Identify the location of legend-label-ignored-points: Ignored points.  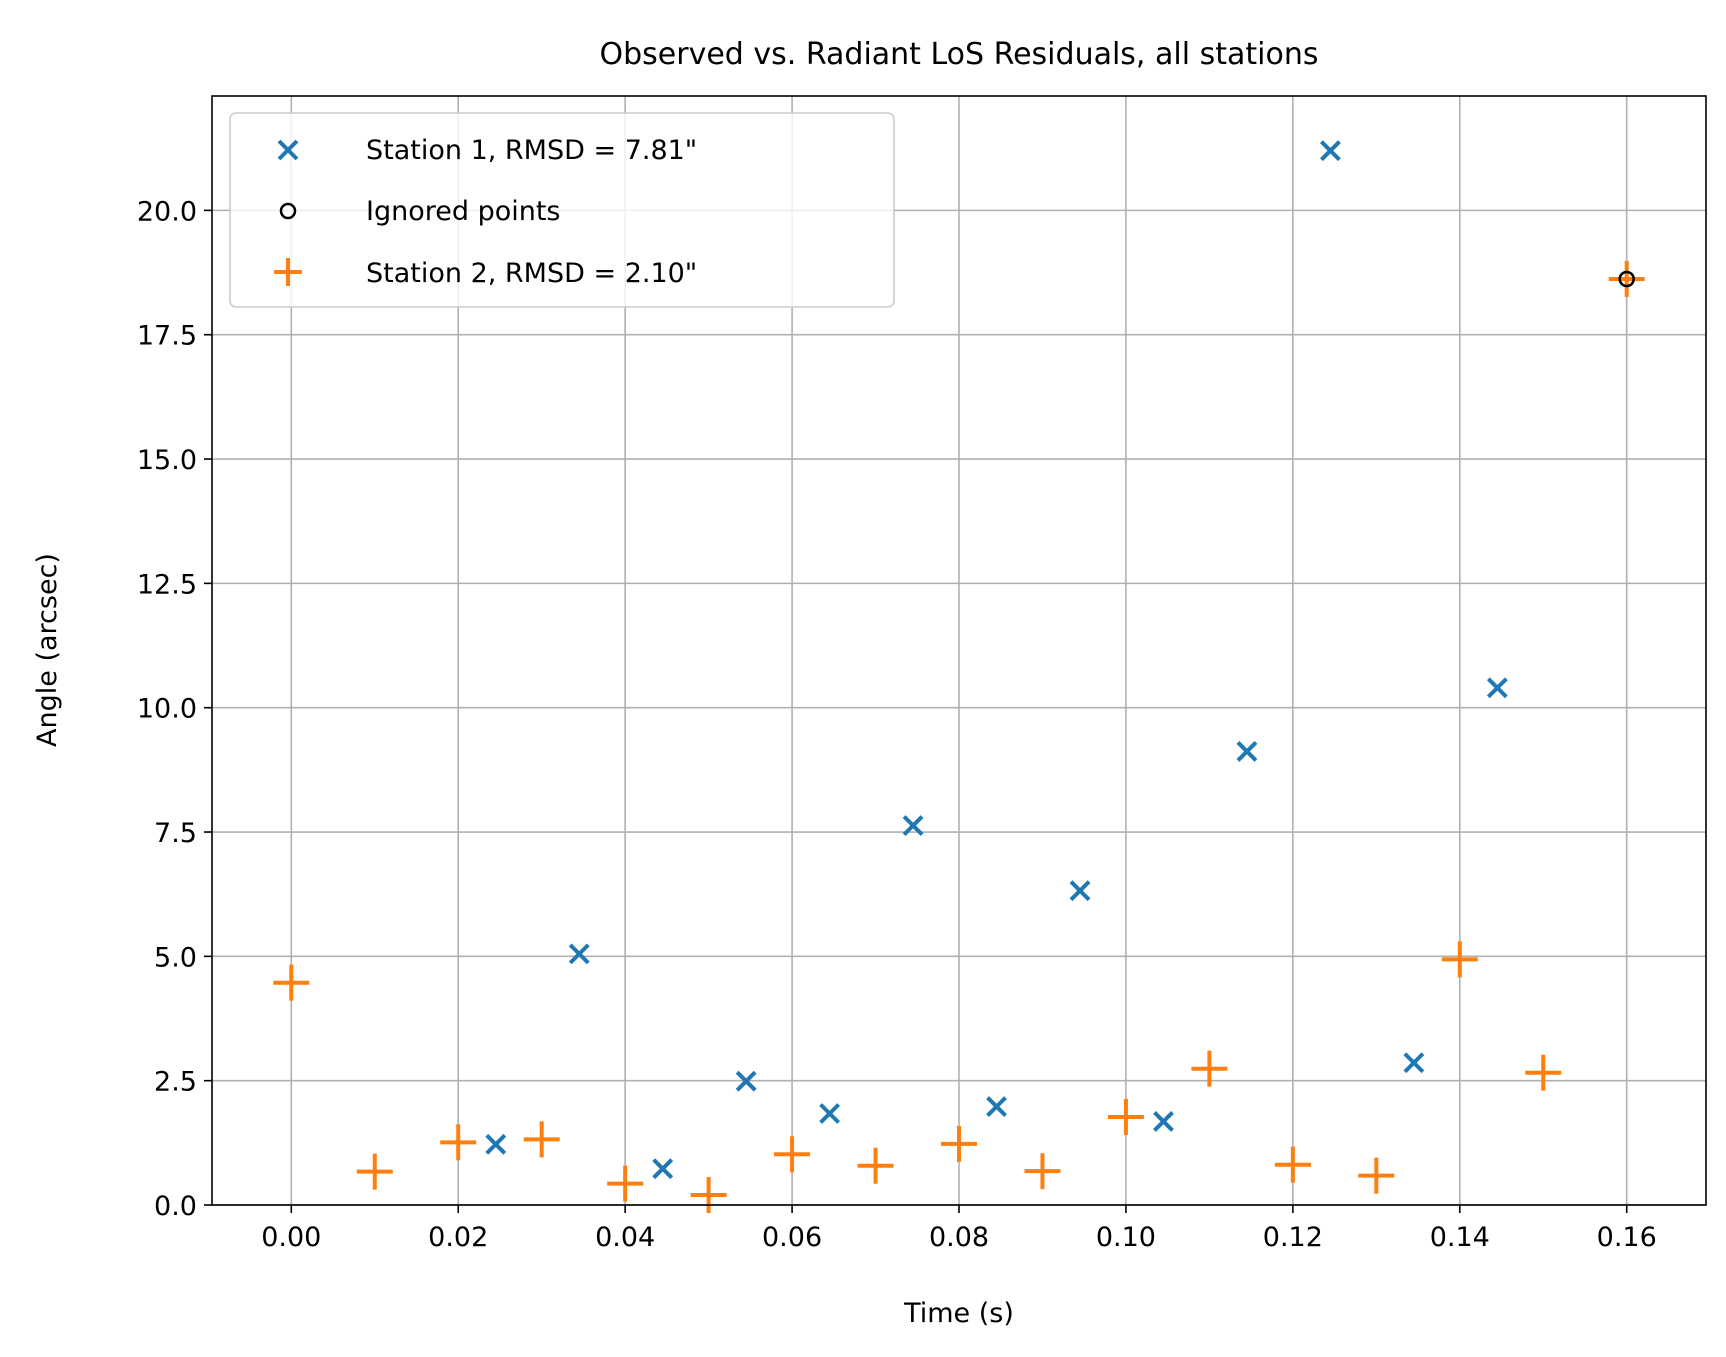
(463, 211).